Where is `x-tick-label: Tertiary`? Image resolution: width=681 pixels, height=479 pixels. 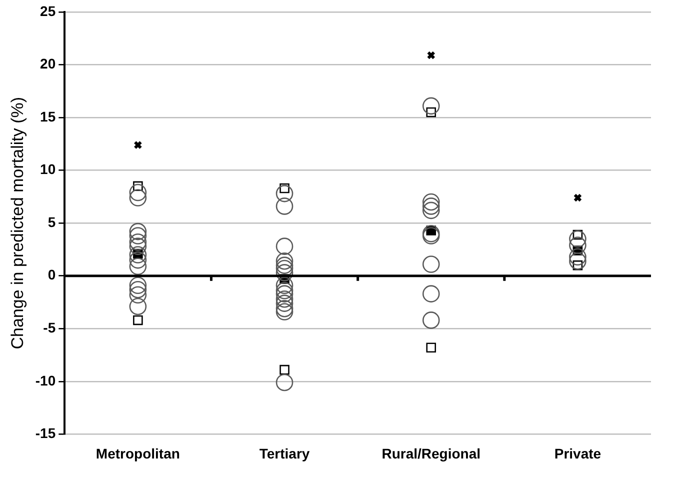
x-tick-label: Tertiary is located at coordinates (284, 453).